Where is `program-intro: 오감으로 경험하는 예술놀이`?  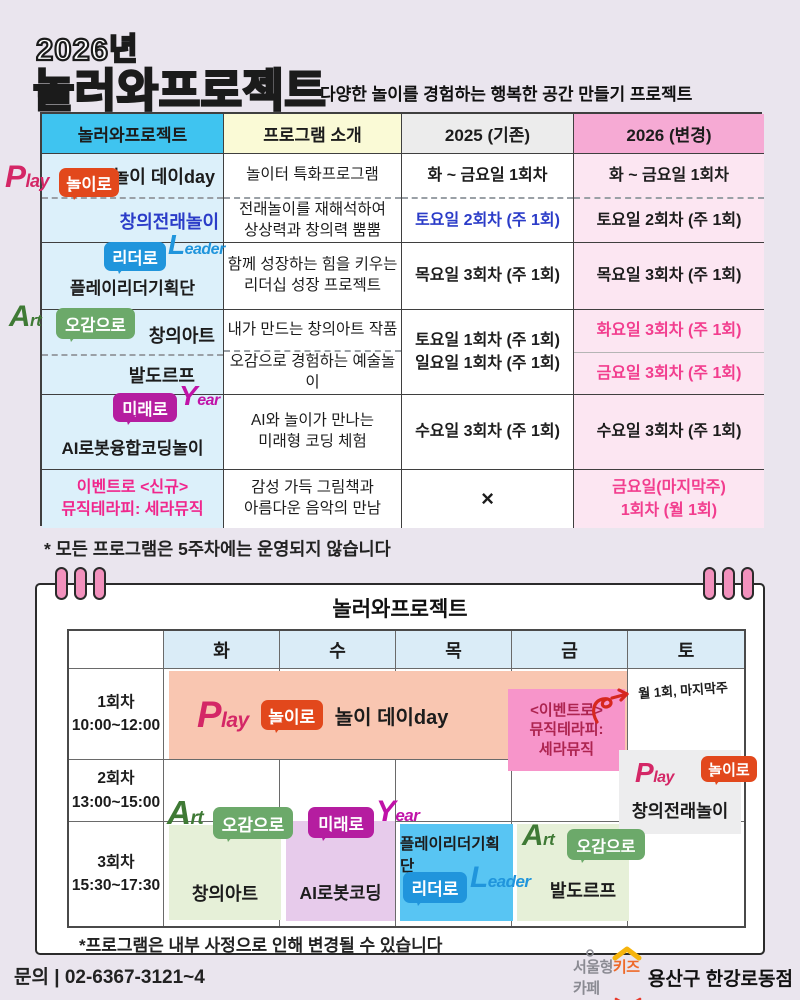 program-intro: 오감으로 경험하는 예술놀이 is located at coordinates (312, 372).